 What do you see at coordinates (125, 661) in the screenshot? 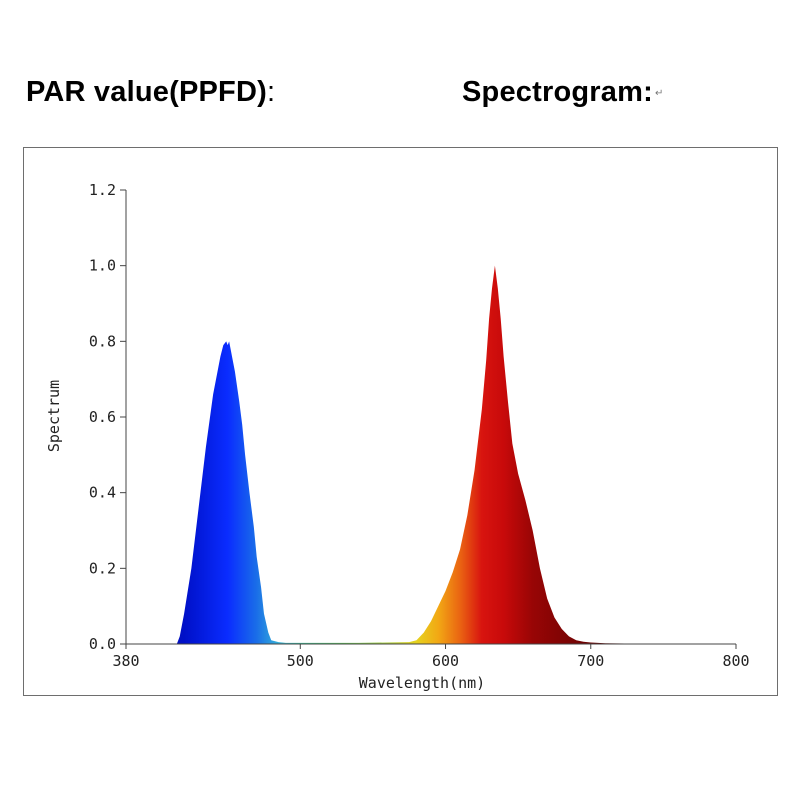
I see `x-tick-label: 380` at bounding box center [125, 661].